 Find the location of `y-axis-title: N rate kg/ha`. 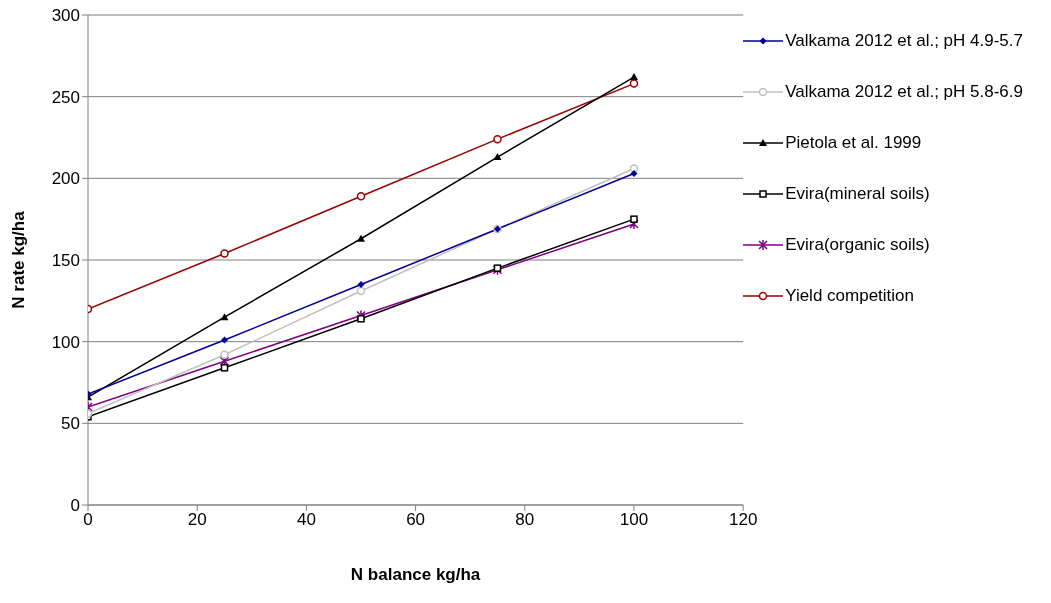

y-axis-title: N rate kg/ha is located at coordinates (19, 259).